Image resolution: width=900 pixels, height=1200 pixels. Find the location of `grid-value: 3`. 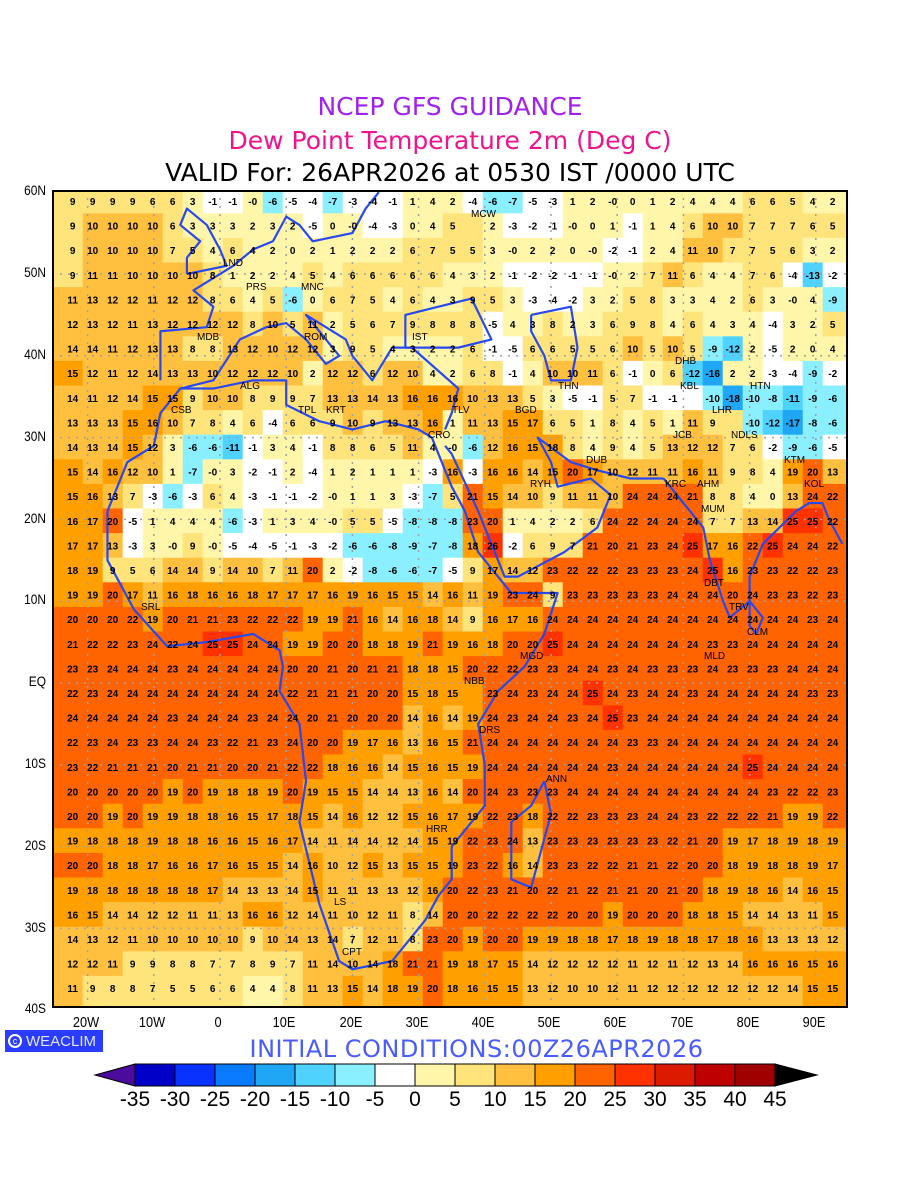

grid-value: 3 is located at coordinates (193, 202).